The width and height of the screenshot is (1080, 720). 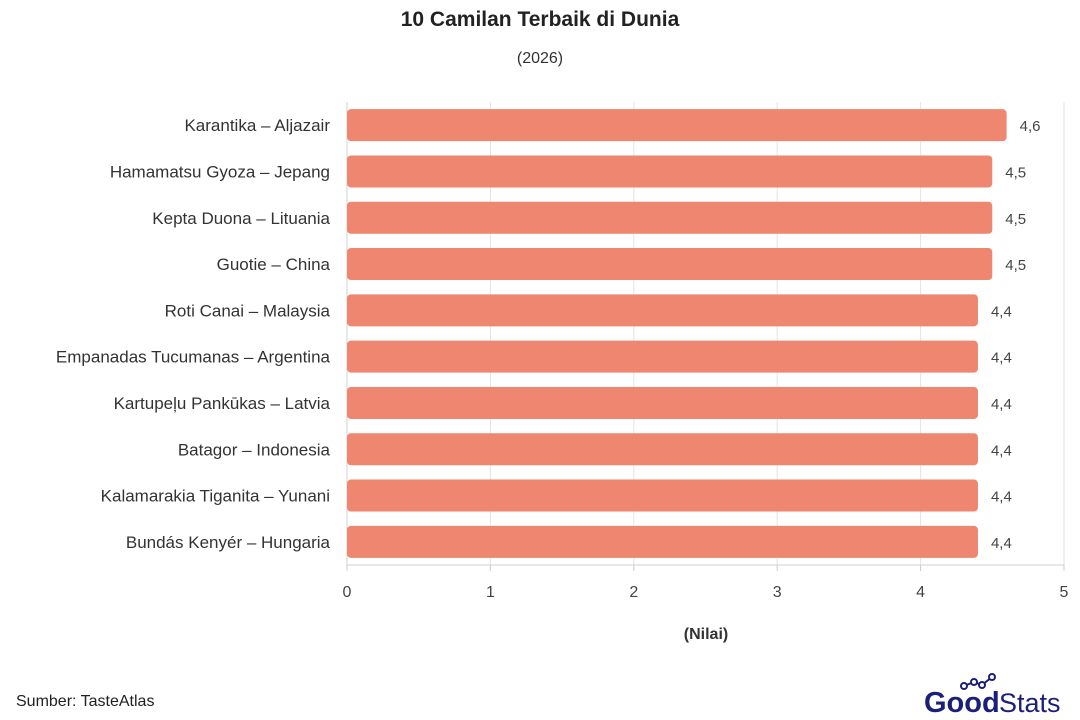 What do you see at coordinates (228, 542) in the screenshot?
I see `category-label: Bundás Kenyér – Hungaria` at bounding box center [228, 542].